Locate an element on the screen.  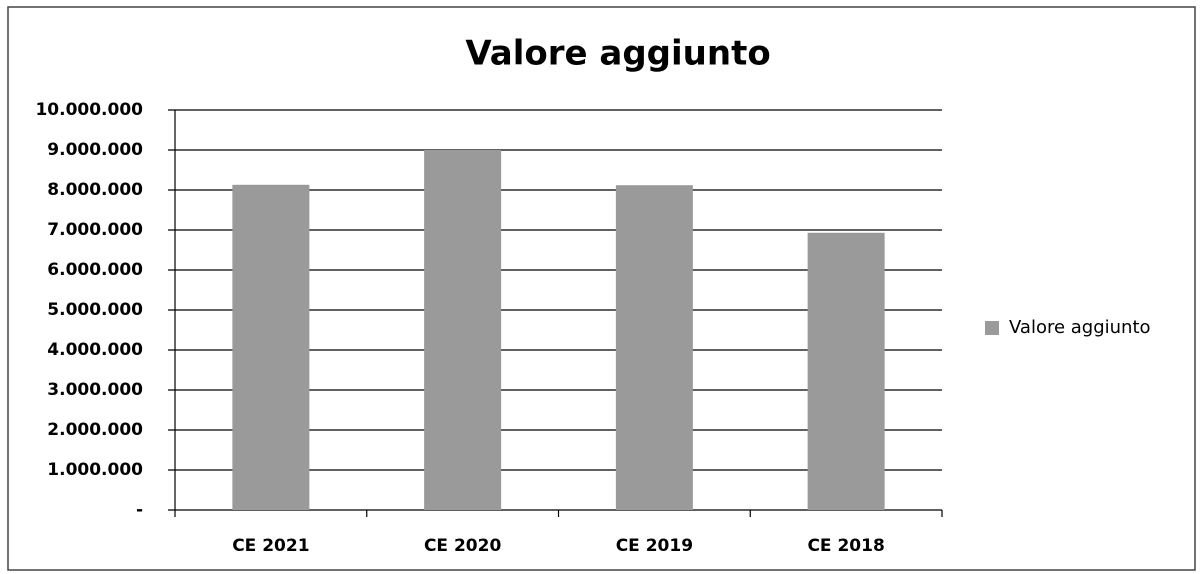
y-tick-label: 1.000.000 is located at coordinates (95, 470).